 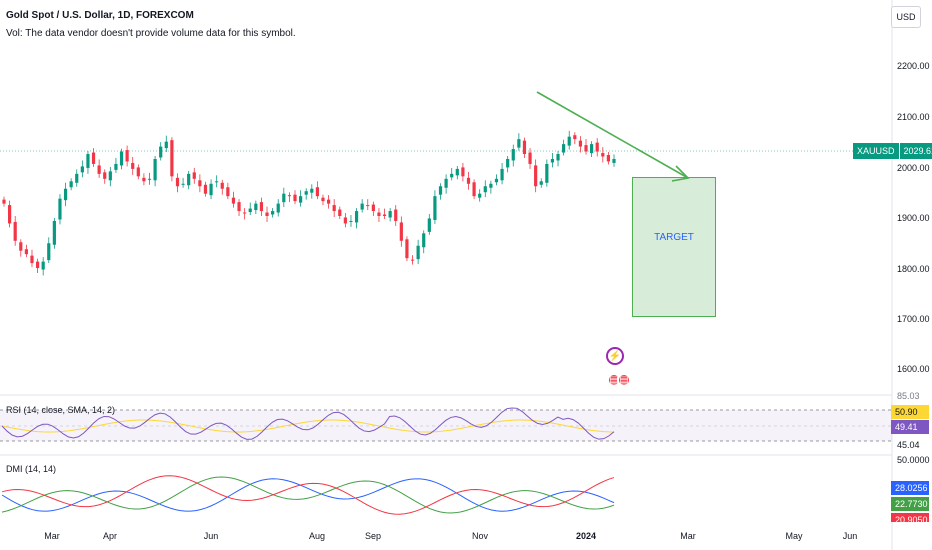 I want to click on rsi-level-low: 45.04, so click(x=908, y=445).